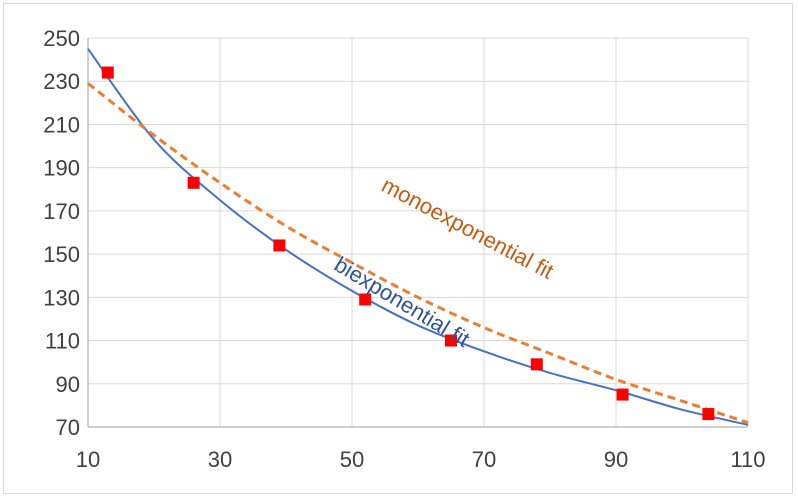 The height and width of the screenshot is (499, 798). What do you see at coordinates (352, 459) in the screenshot?
I see `x-tick-label: 50` at bounding box center [352, 459].